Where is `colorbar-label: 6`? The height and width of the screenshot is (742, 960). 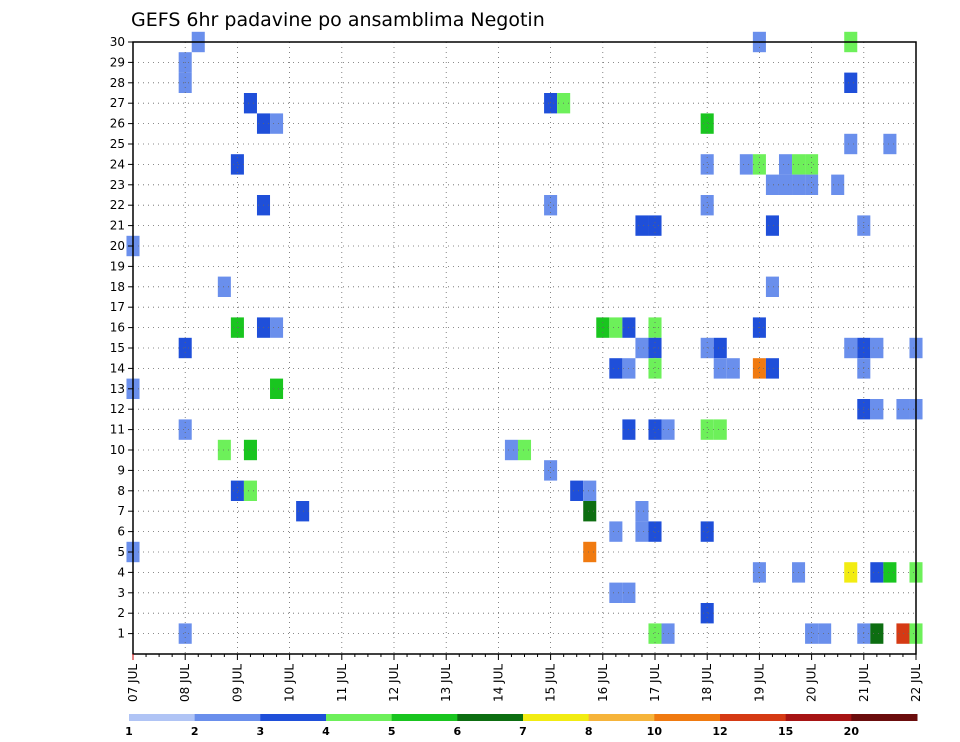
colorbar-label: 6 is located at coordinates (458, 731).